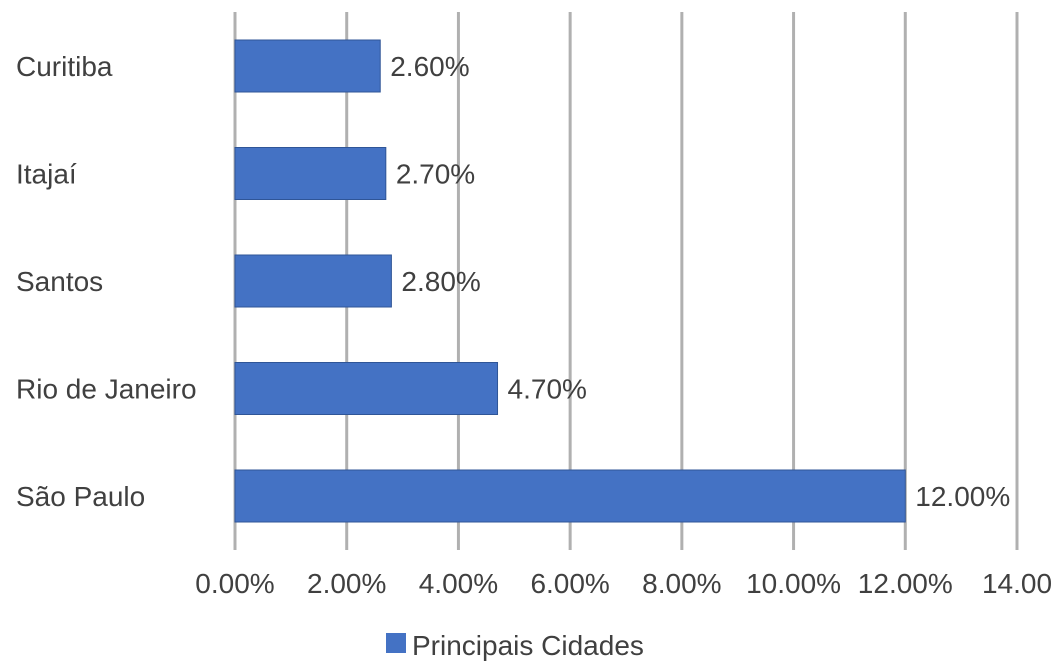 The height and width of the screenshot is (662, 1051). I want to click on x-tick-label: 6.00%, so click(569, 583).